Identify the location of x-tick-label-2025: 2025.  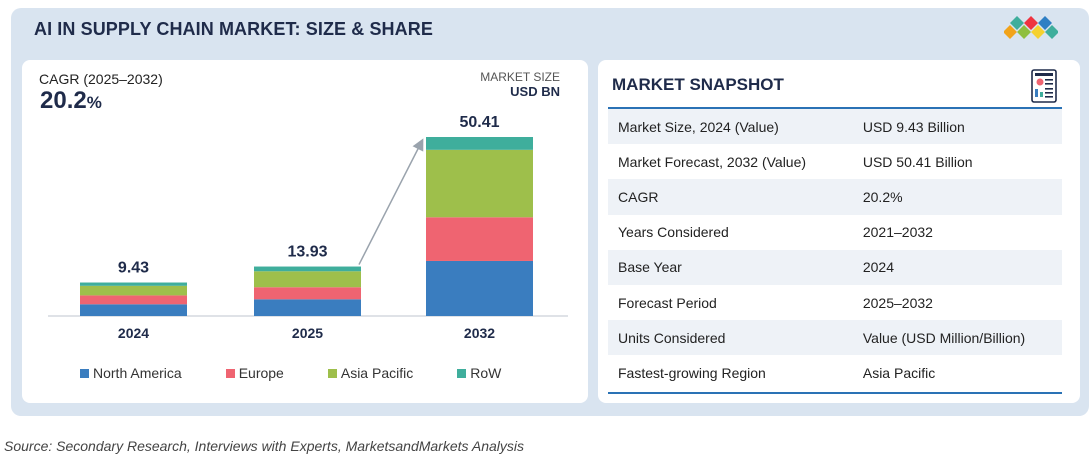
(307, 333).